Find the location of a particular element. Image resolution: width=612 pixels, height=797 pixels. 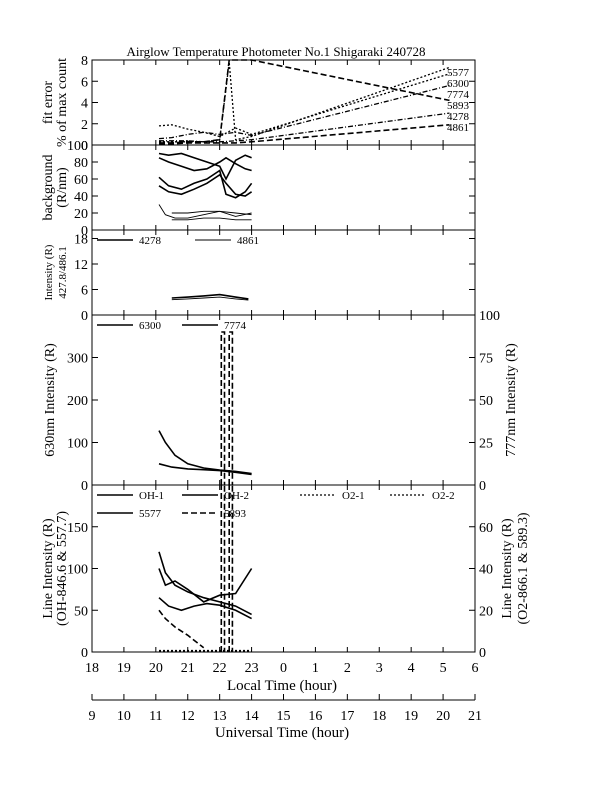

y-axis-label: Line Intensity (R) is located at coordinates (48, 568).